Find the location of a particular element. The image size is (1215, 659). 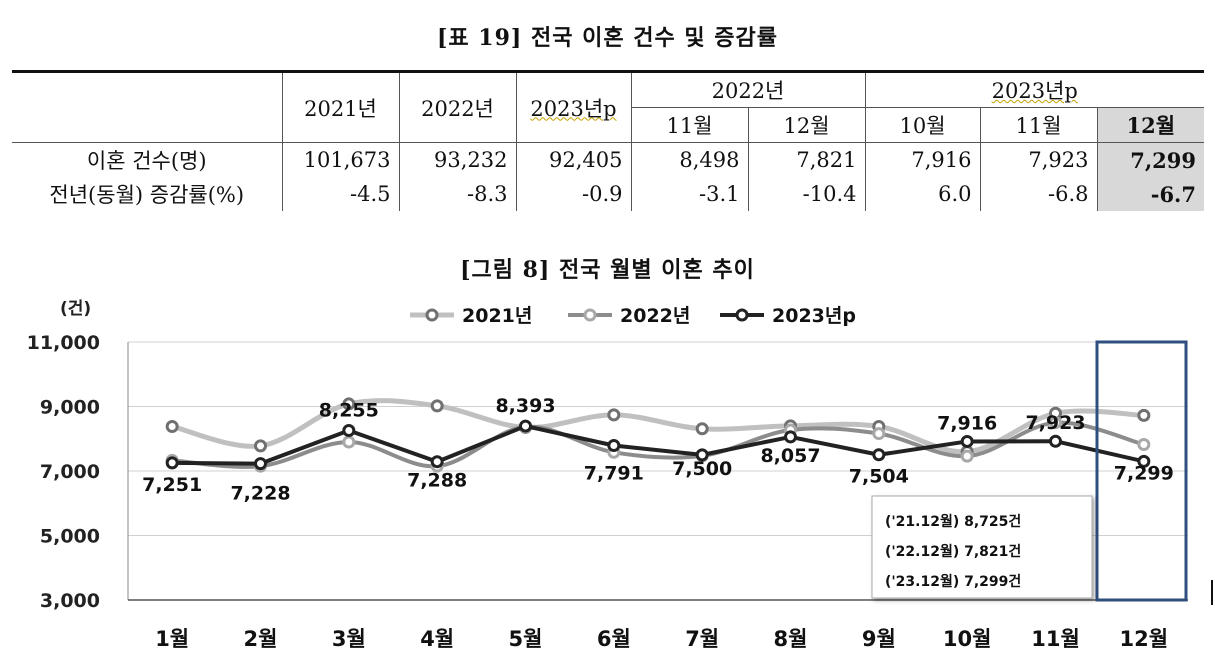

table-cell: -0.9 is located at coordinates (573, 194).